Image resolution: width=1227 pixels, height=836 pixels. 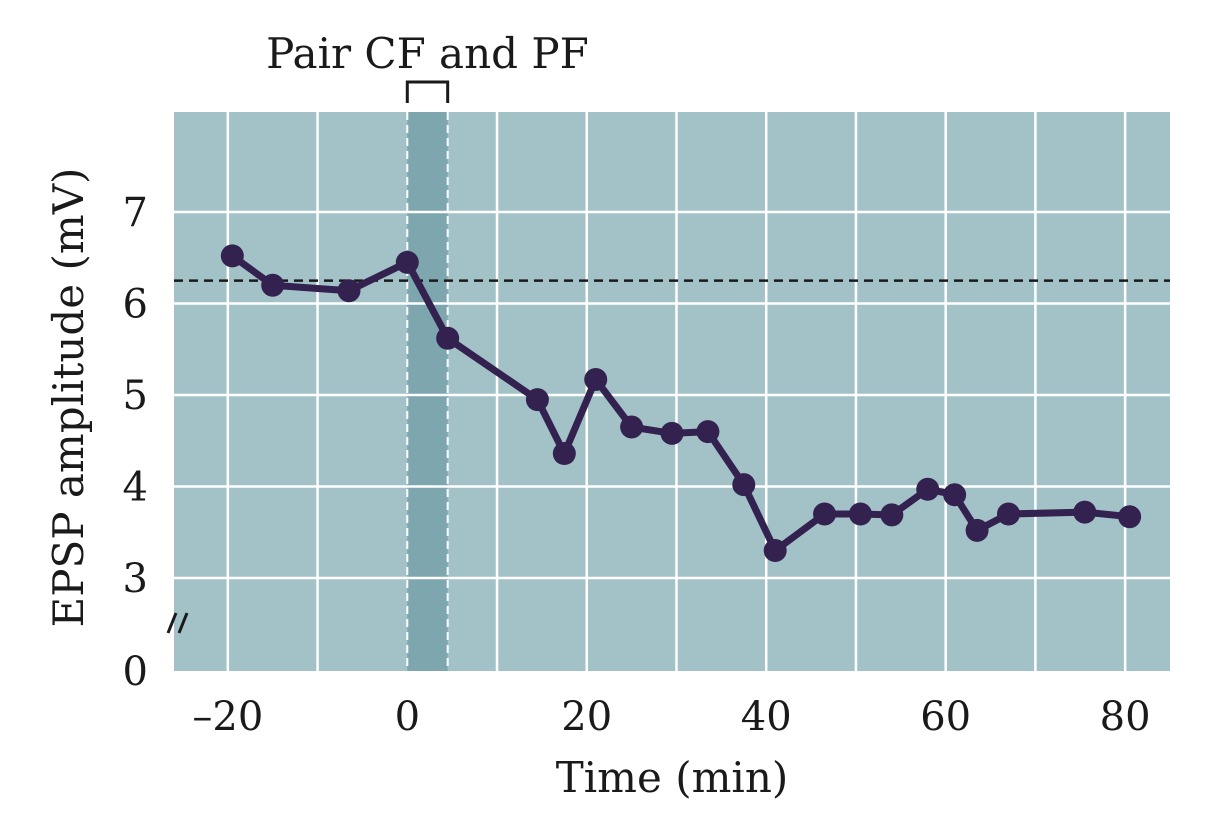 I want to click on x-tick-label: 20, so click(x=586, y=717).